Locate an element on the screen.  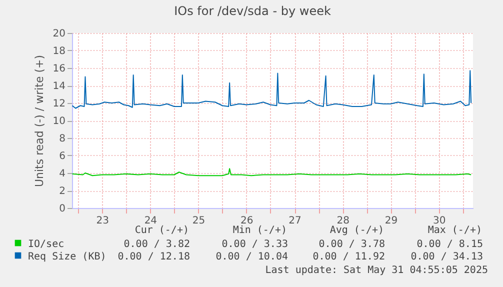
y-axis-title: Units read (-) / write (+) is located at coordinates (39, 121).